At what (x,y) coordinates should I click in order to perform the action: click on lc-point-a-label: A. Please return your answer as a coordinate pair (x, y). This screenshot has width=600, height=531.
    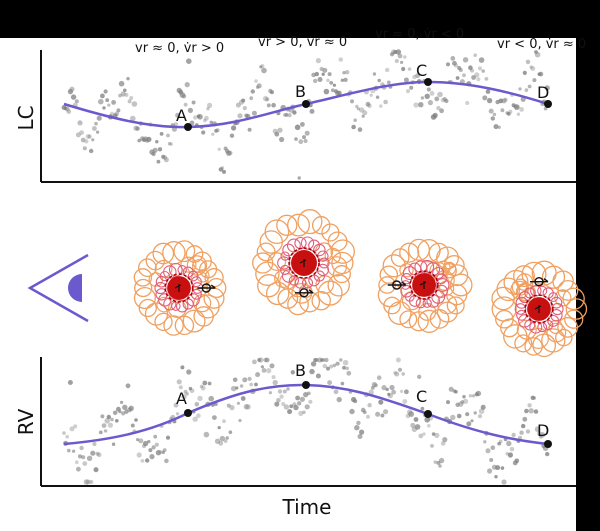
    Looking at the image, I should click on (181, 115).